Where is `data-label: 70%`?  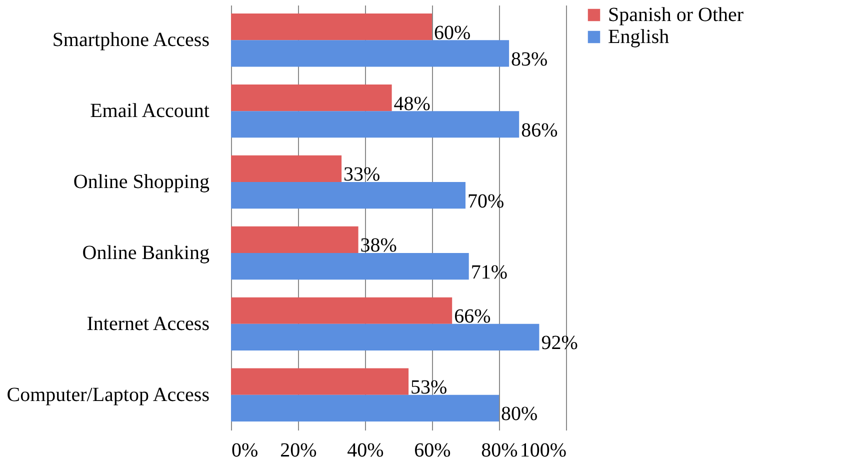
data-label: 70% is located at coordinates (486, 201).